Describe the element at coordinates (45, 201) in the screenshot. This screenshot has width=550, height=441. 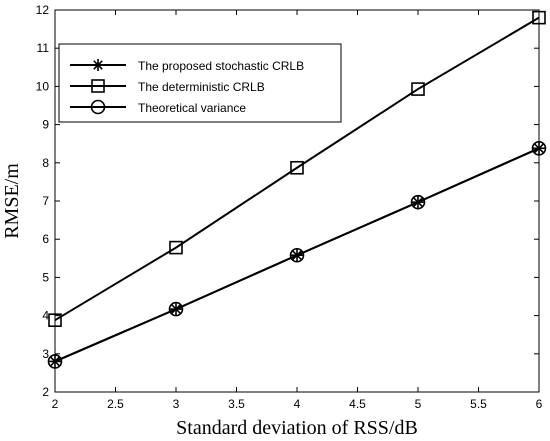
I see `y-tick-label: 7` at that location.